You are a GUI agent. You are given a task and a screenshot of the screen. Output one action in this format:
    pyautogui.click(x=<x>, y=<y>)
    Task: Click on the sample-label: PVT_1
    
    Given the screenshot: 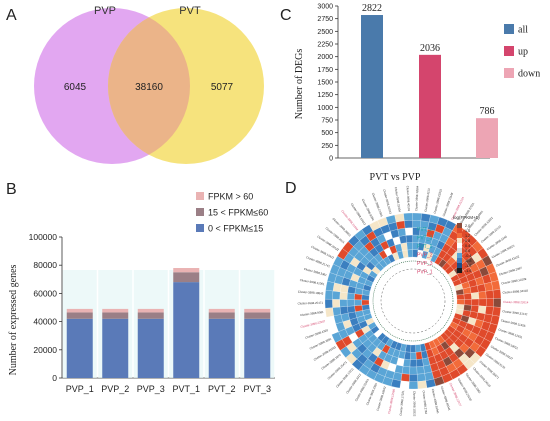 What is the action you would take?
    pyautogui.click(x=425, y=247)
    